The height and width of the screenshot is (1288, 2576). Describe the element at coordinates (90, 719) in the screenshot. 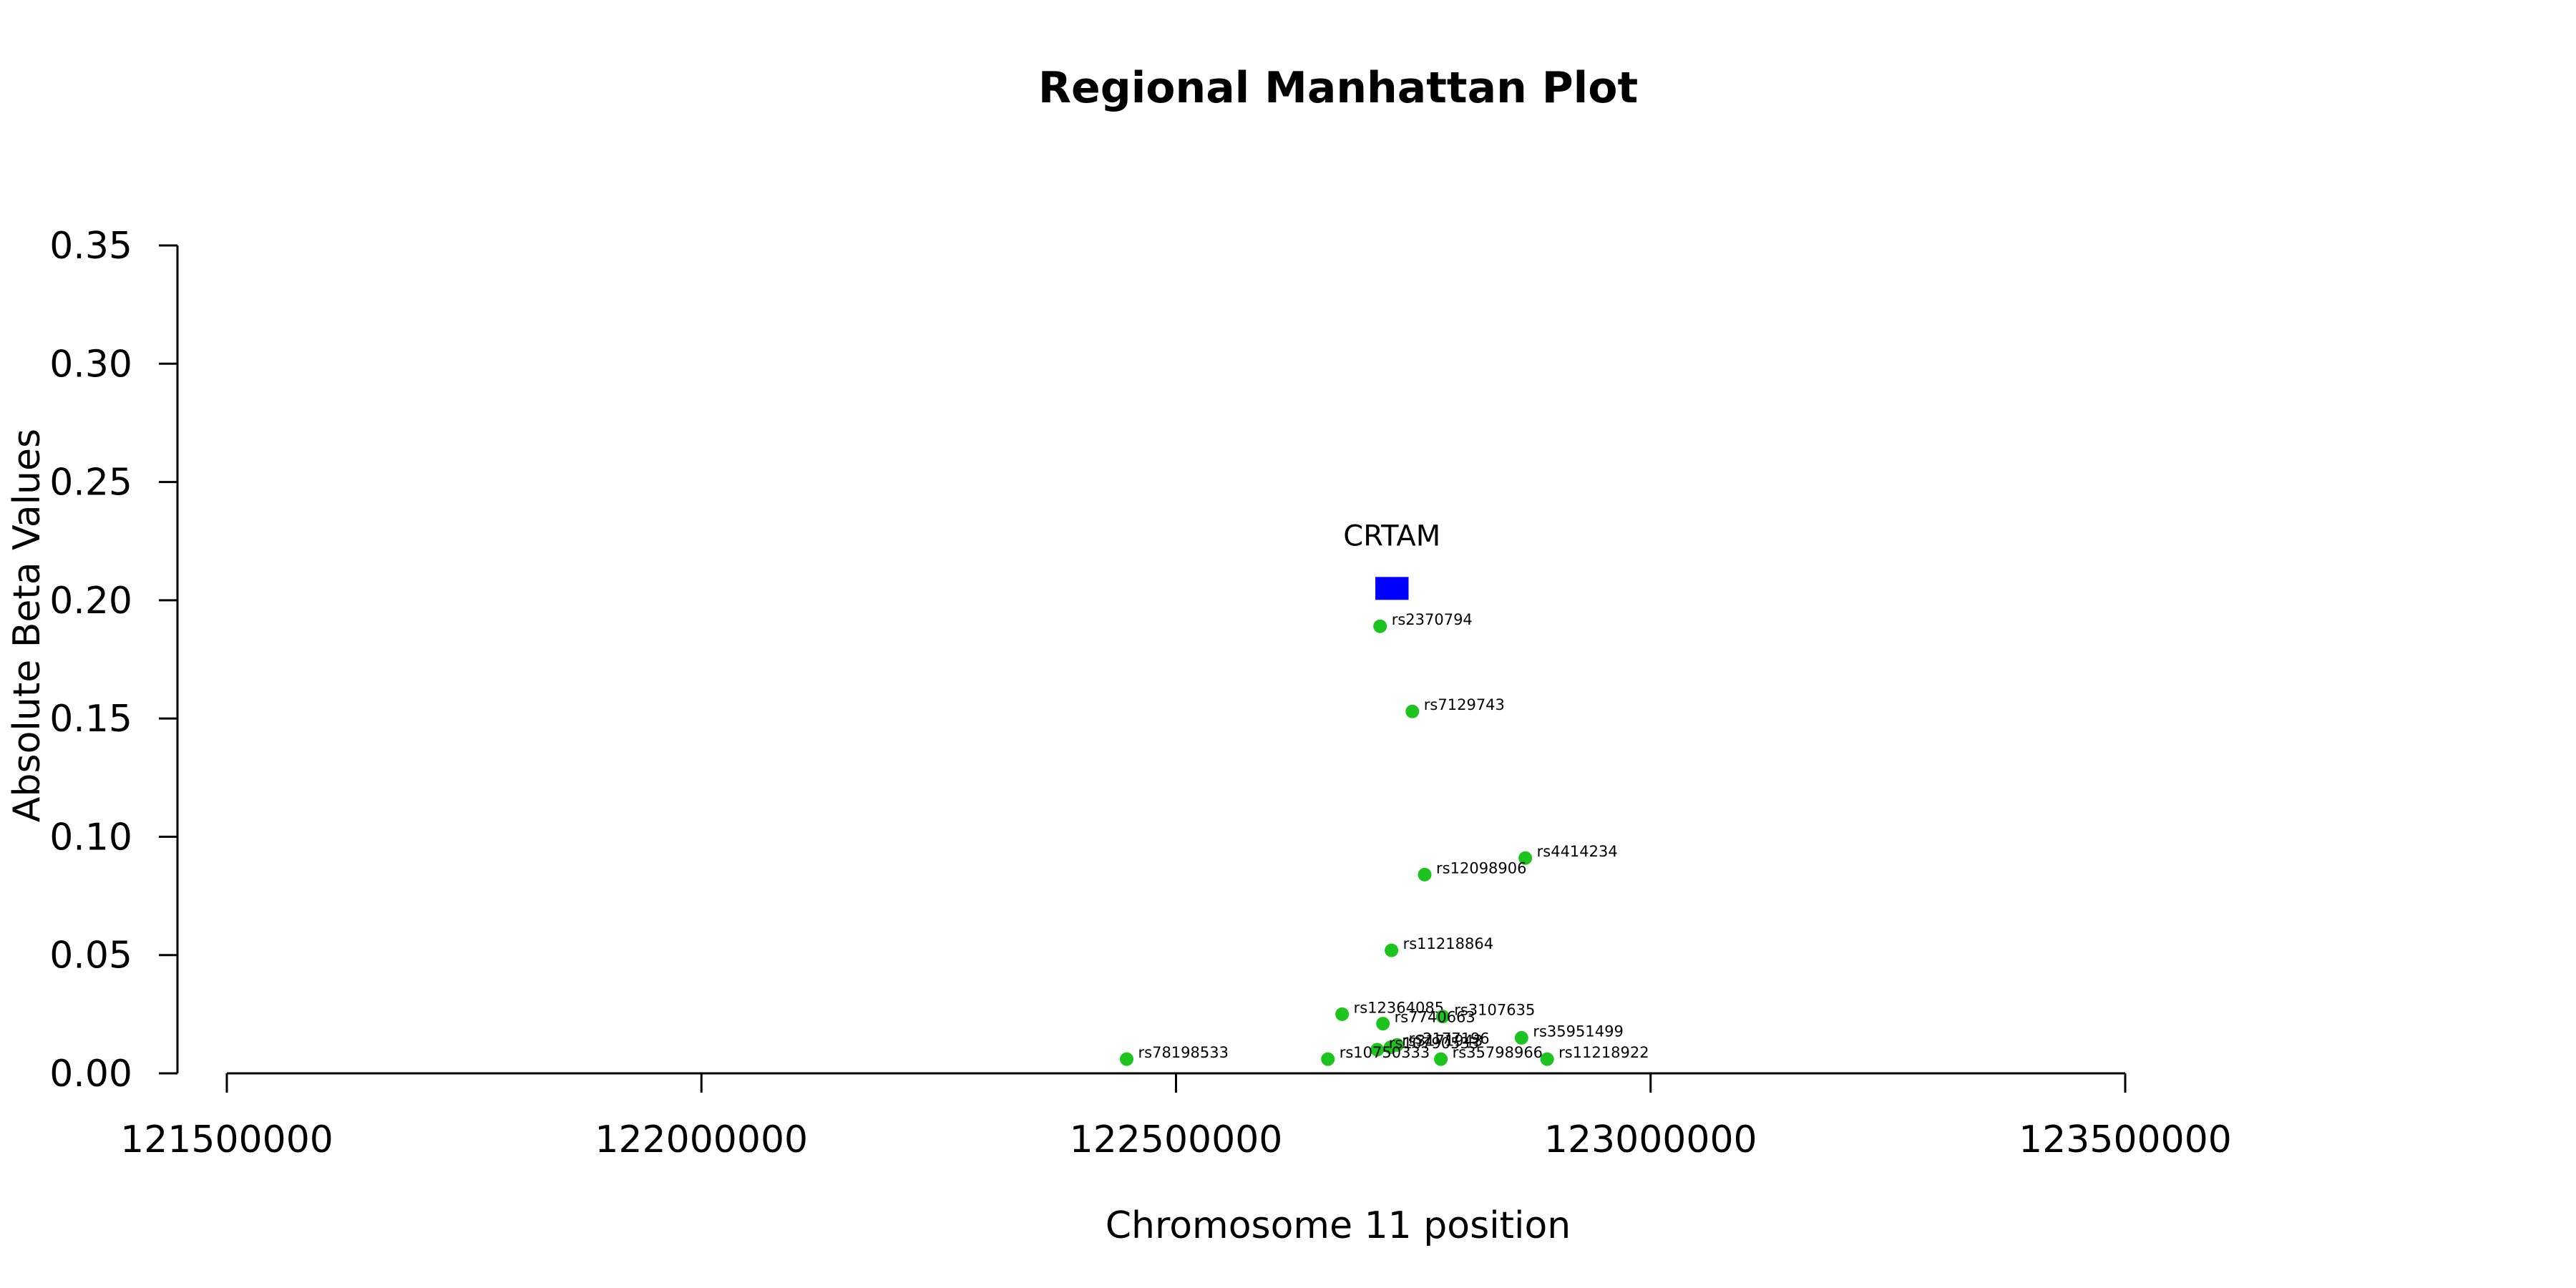

I see `y-tick-label: 0.15` at that location.